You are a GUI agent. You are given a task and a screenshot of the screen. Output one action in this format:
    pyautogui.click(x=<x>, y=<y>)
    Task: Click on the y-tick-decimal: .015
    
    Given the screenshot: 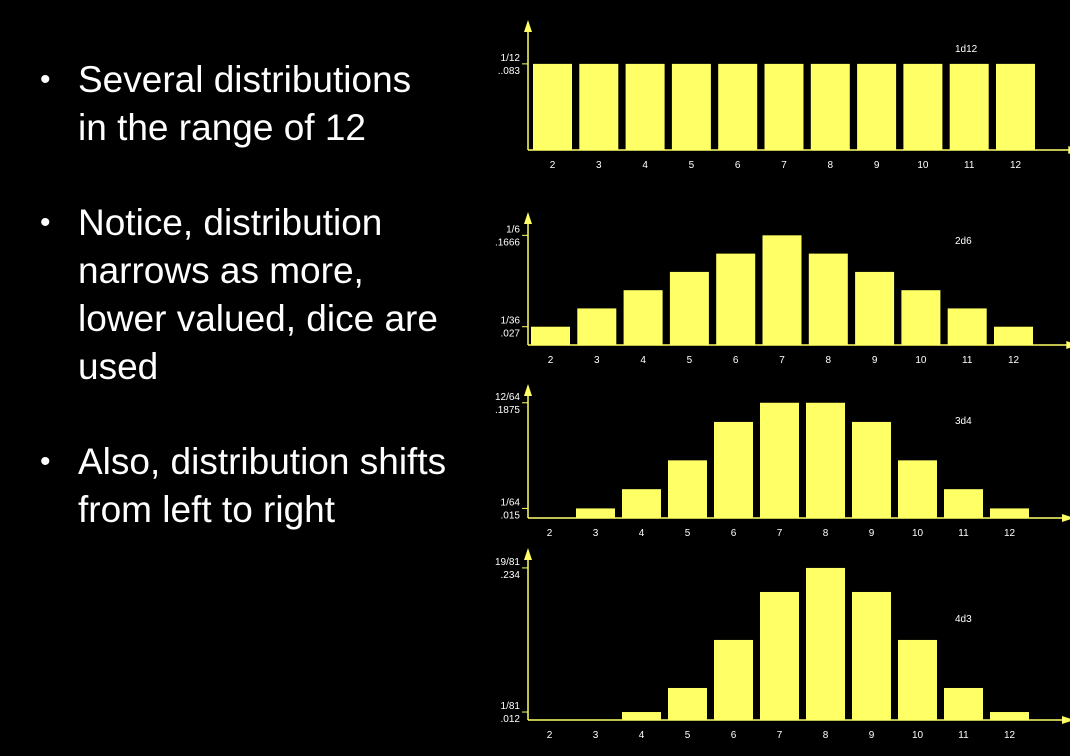 What is the action you would take?
    pyautogui.click(x=511, y=515)
    